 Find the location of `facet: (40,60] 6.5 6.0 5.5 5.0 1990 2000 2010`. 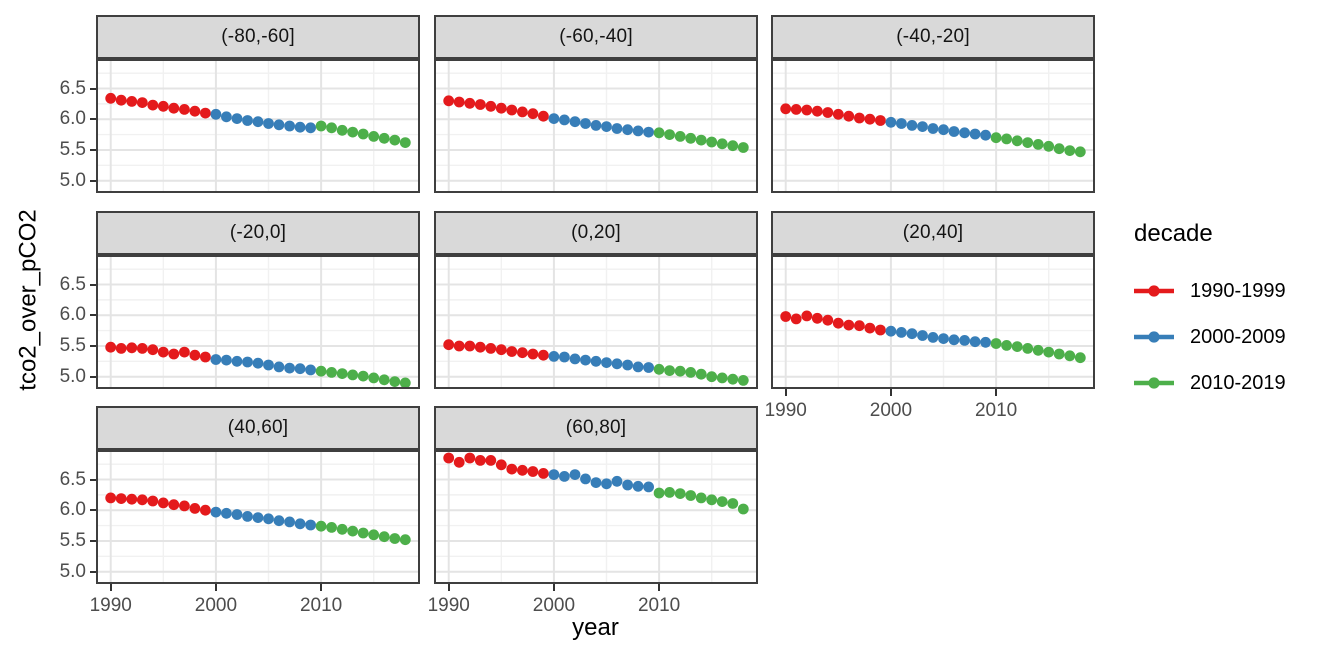

facet: (40,60] 6.5 6.0 5.5 5.0 1990 2000 2010 is located at coordinates (240, 511).